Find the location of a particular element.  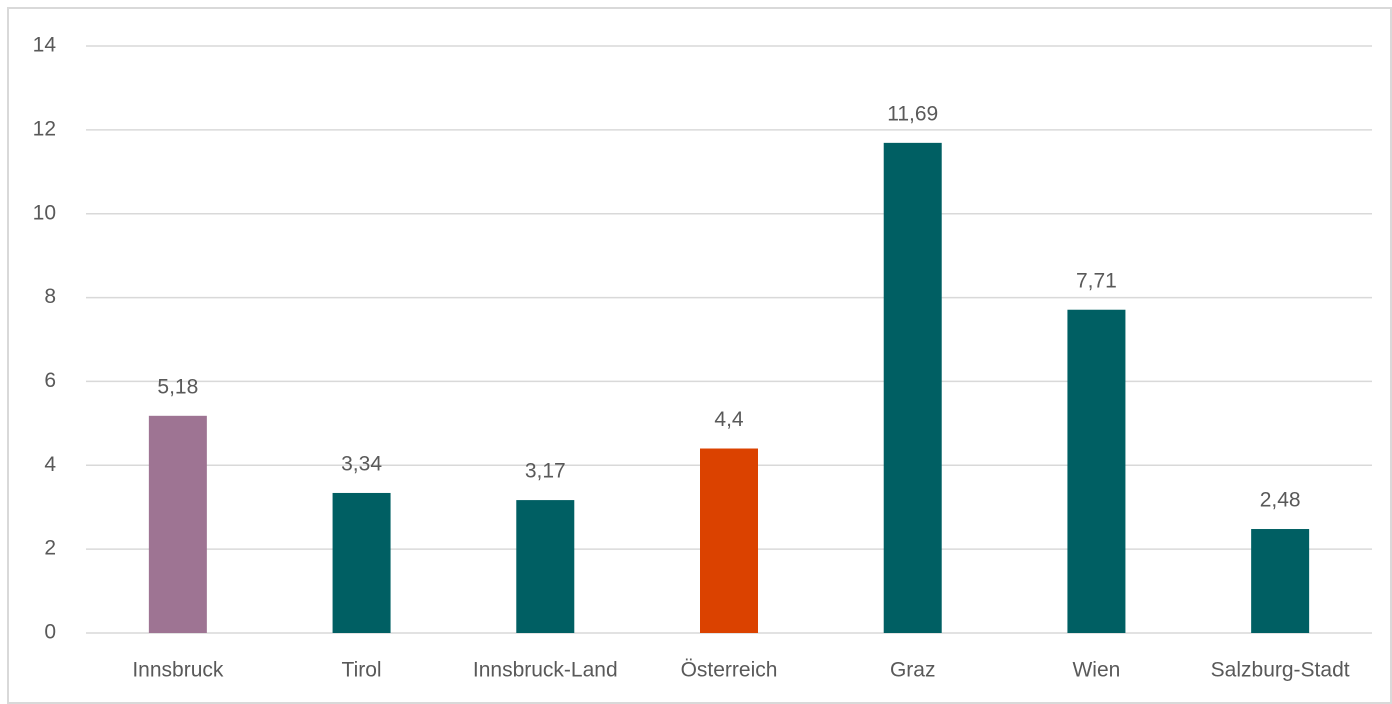

y-tick-label: 12 is located at coordinates (44, 128).